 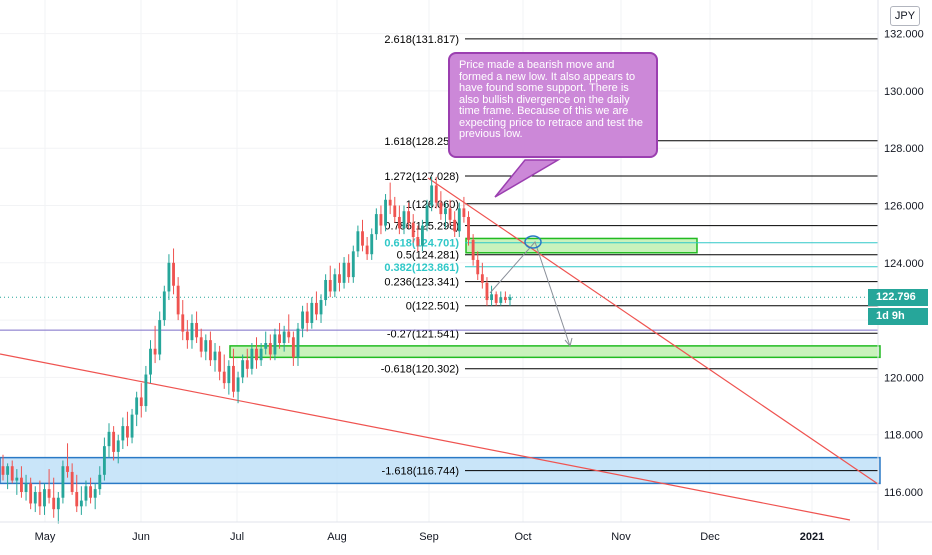 I want to click on y-tick-4: 124.000, so click(x=904, y=264).